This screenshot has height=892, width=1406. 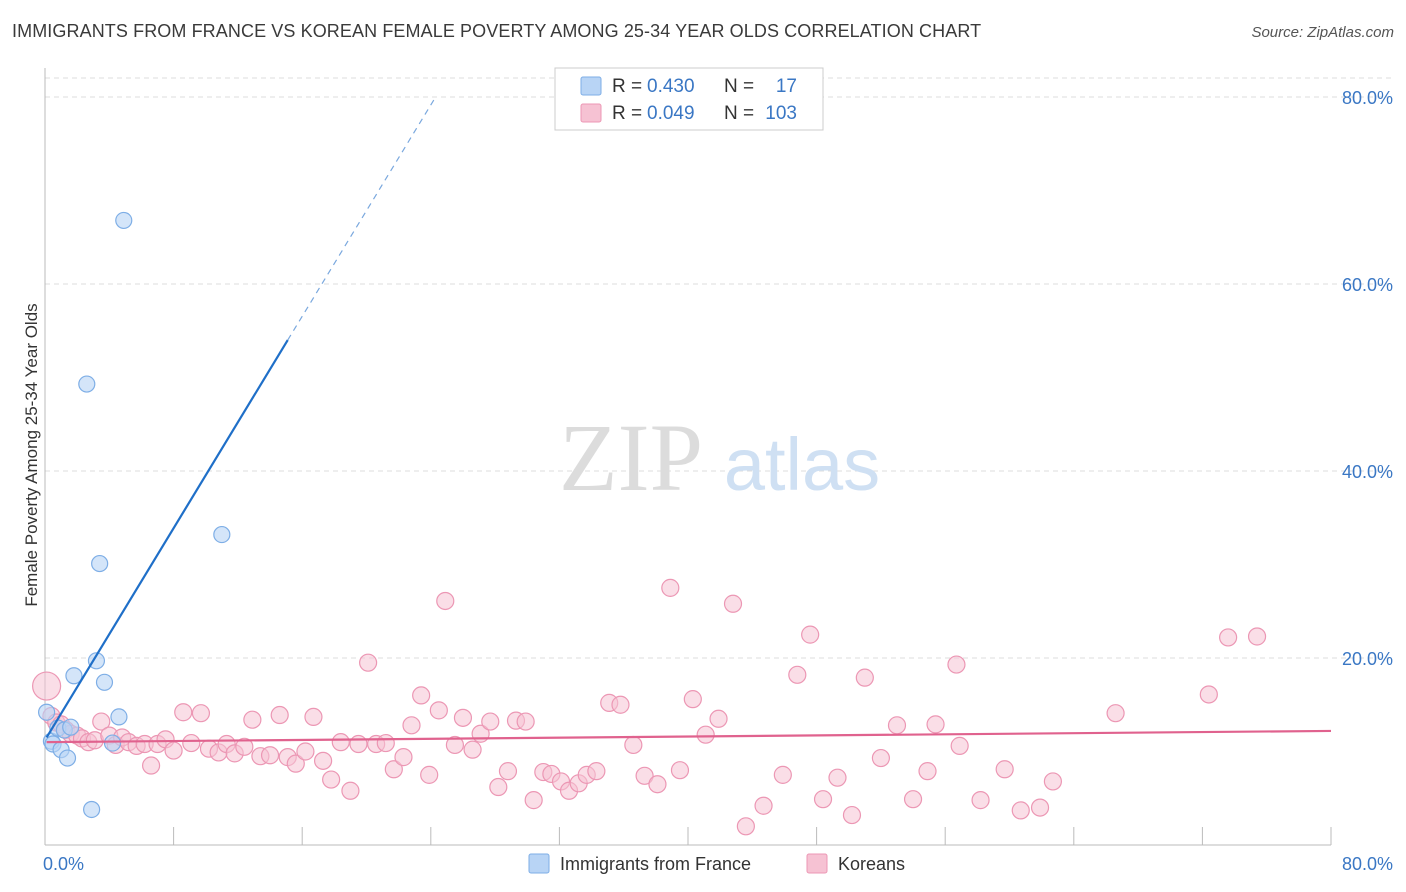 I want to click on legend-r-value-france: 0.430, so click(x=671, y=86).